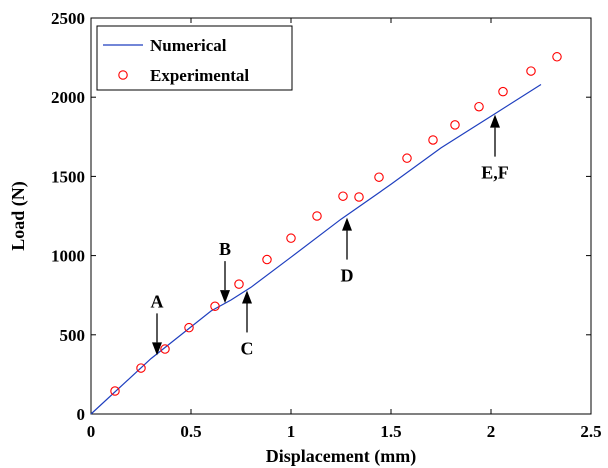 This screenshot has width=608, height=468. Describe the element at coordinates (123, 75) in the screenshot. I see `legend-marker-experimental` at that location.